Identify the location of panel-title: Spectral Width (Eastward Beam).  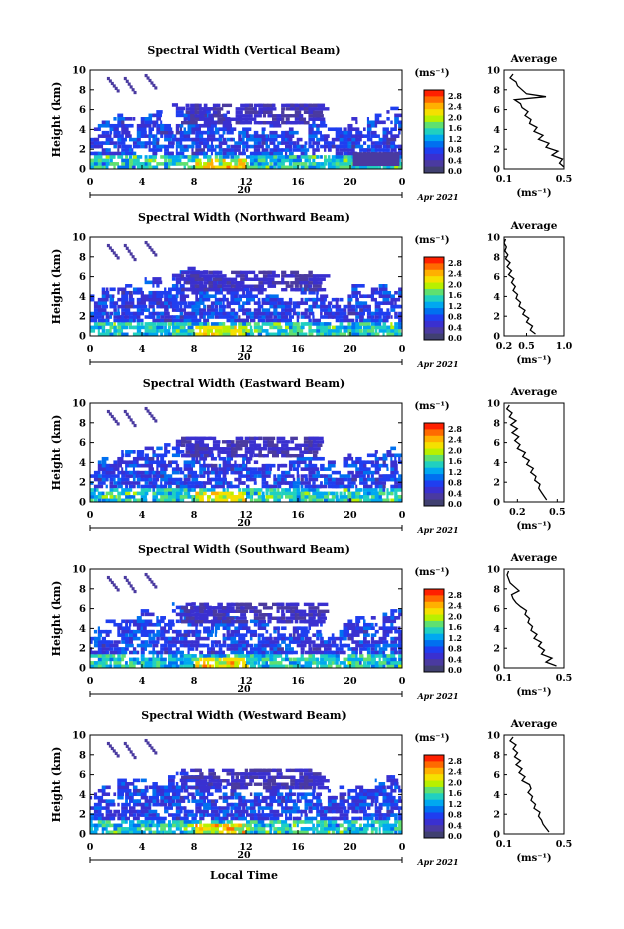
(244, 383).